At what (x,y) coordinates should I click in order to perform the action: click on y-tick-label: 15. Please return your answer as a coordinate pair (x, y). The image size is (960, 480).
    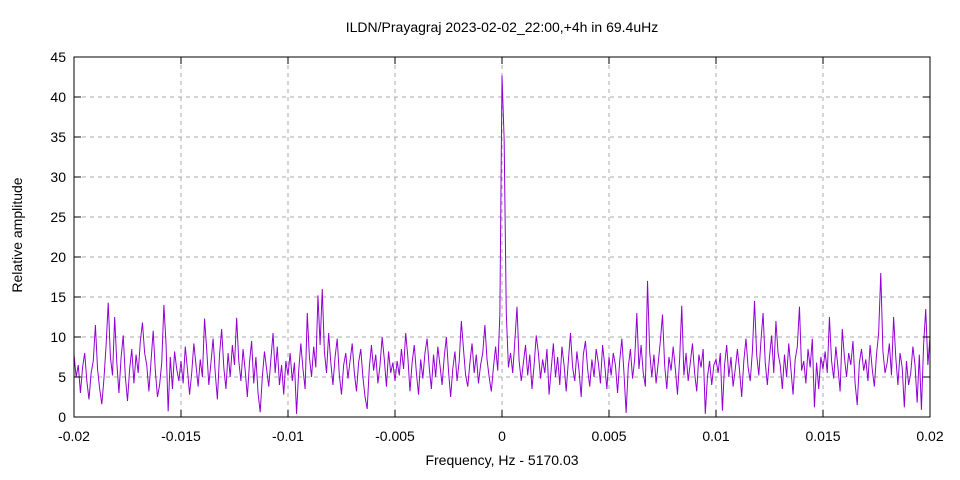
    Looking at the image, I should click on (58, 297).